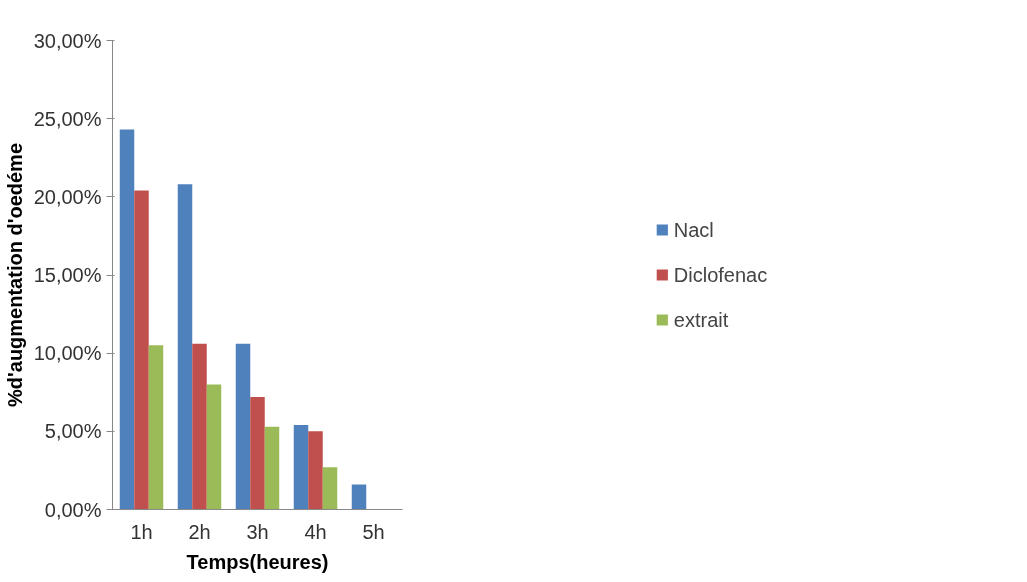 The height and width of the screenshot is (582, 1027). Describe the element at coordinates (141, 531) in the screenshot. I see `x-tick-label: 1h` at that location.